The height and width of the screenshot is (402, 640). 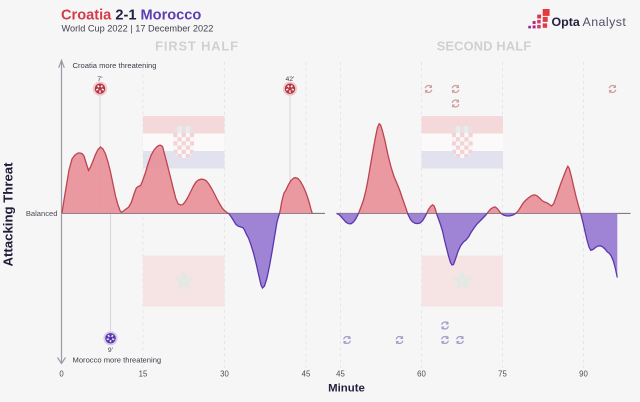 What do you see at coordinates (224, 374) in the screenshot?
I see `svg-text: 30` at bounding box center [224, 374].